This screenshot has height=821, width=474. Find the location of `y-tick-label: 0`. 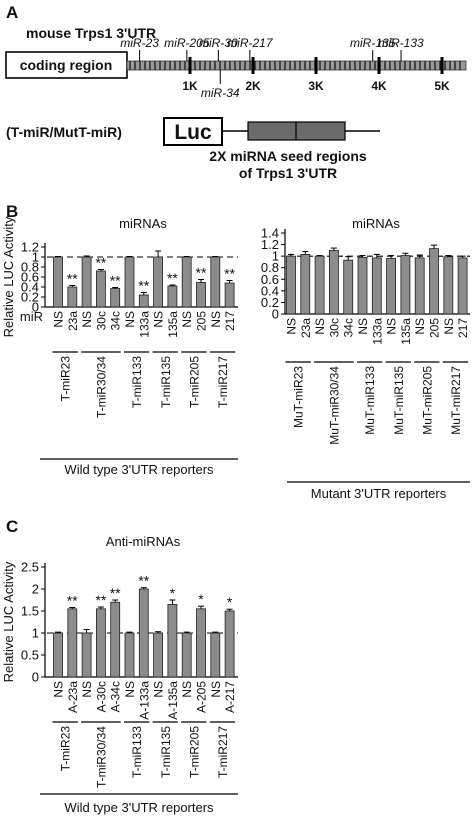

y-tick-label: 0 is located at coordinates (35, 307).